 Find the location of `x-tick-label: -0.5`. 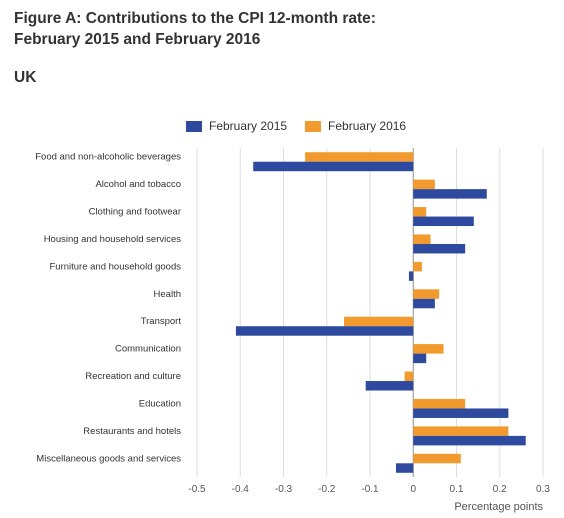

x-tick-label: -0.5 is located at coordinates (197, 489).